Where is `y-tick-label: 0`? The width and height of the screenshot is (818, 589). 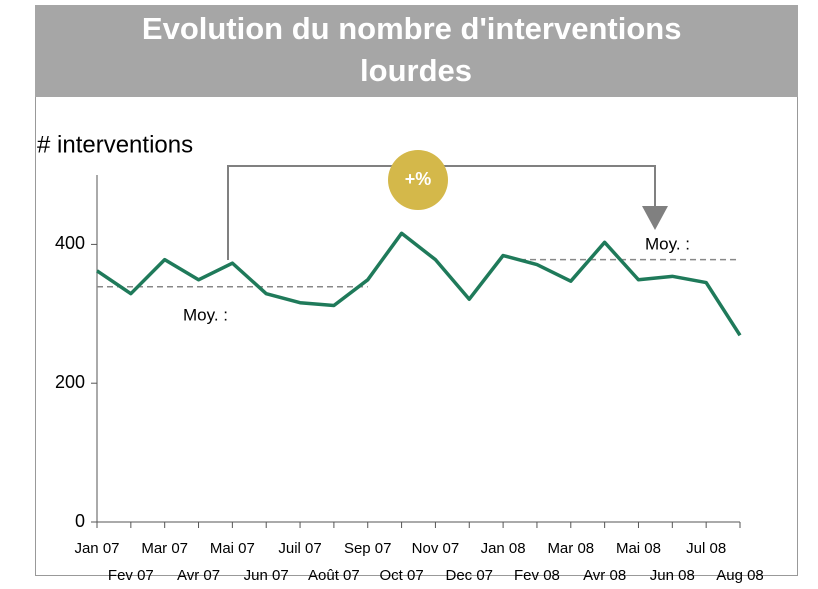 y-tick-label: 0 is located at coordinates (80, 521).